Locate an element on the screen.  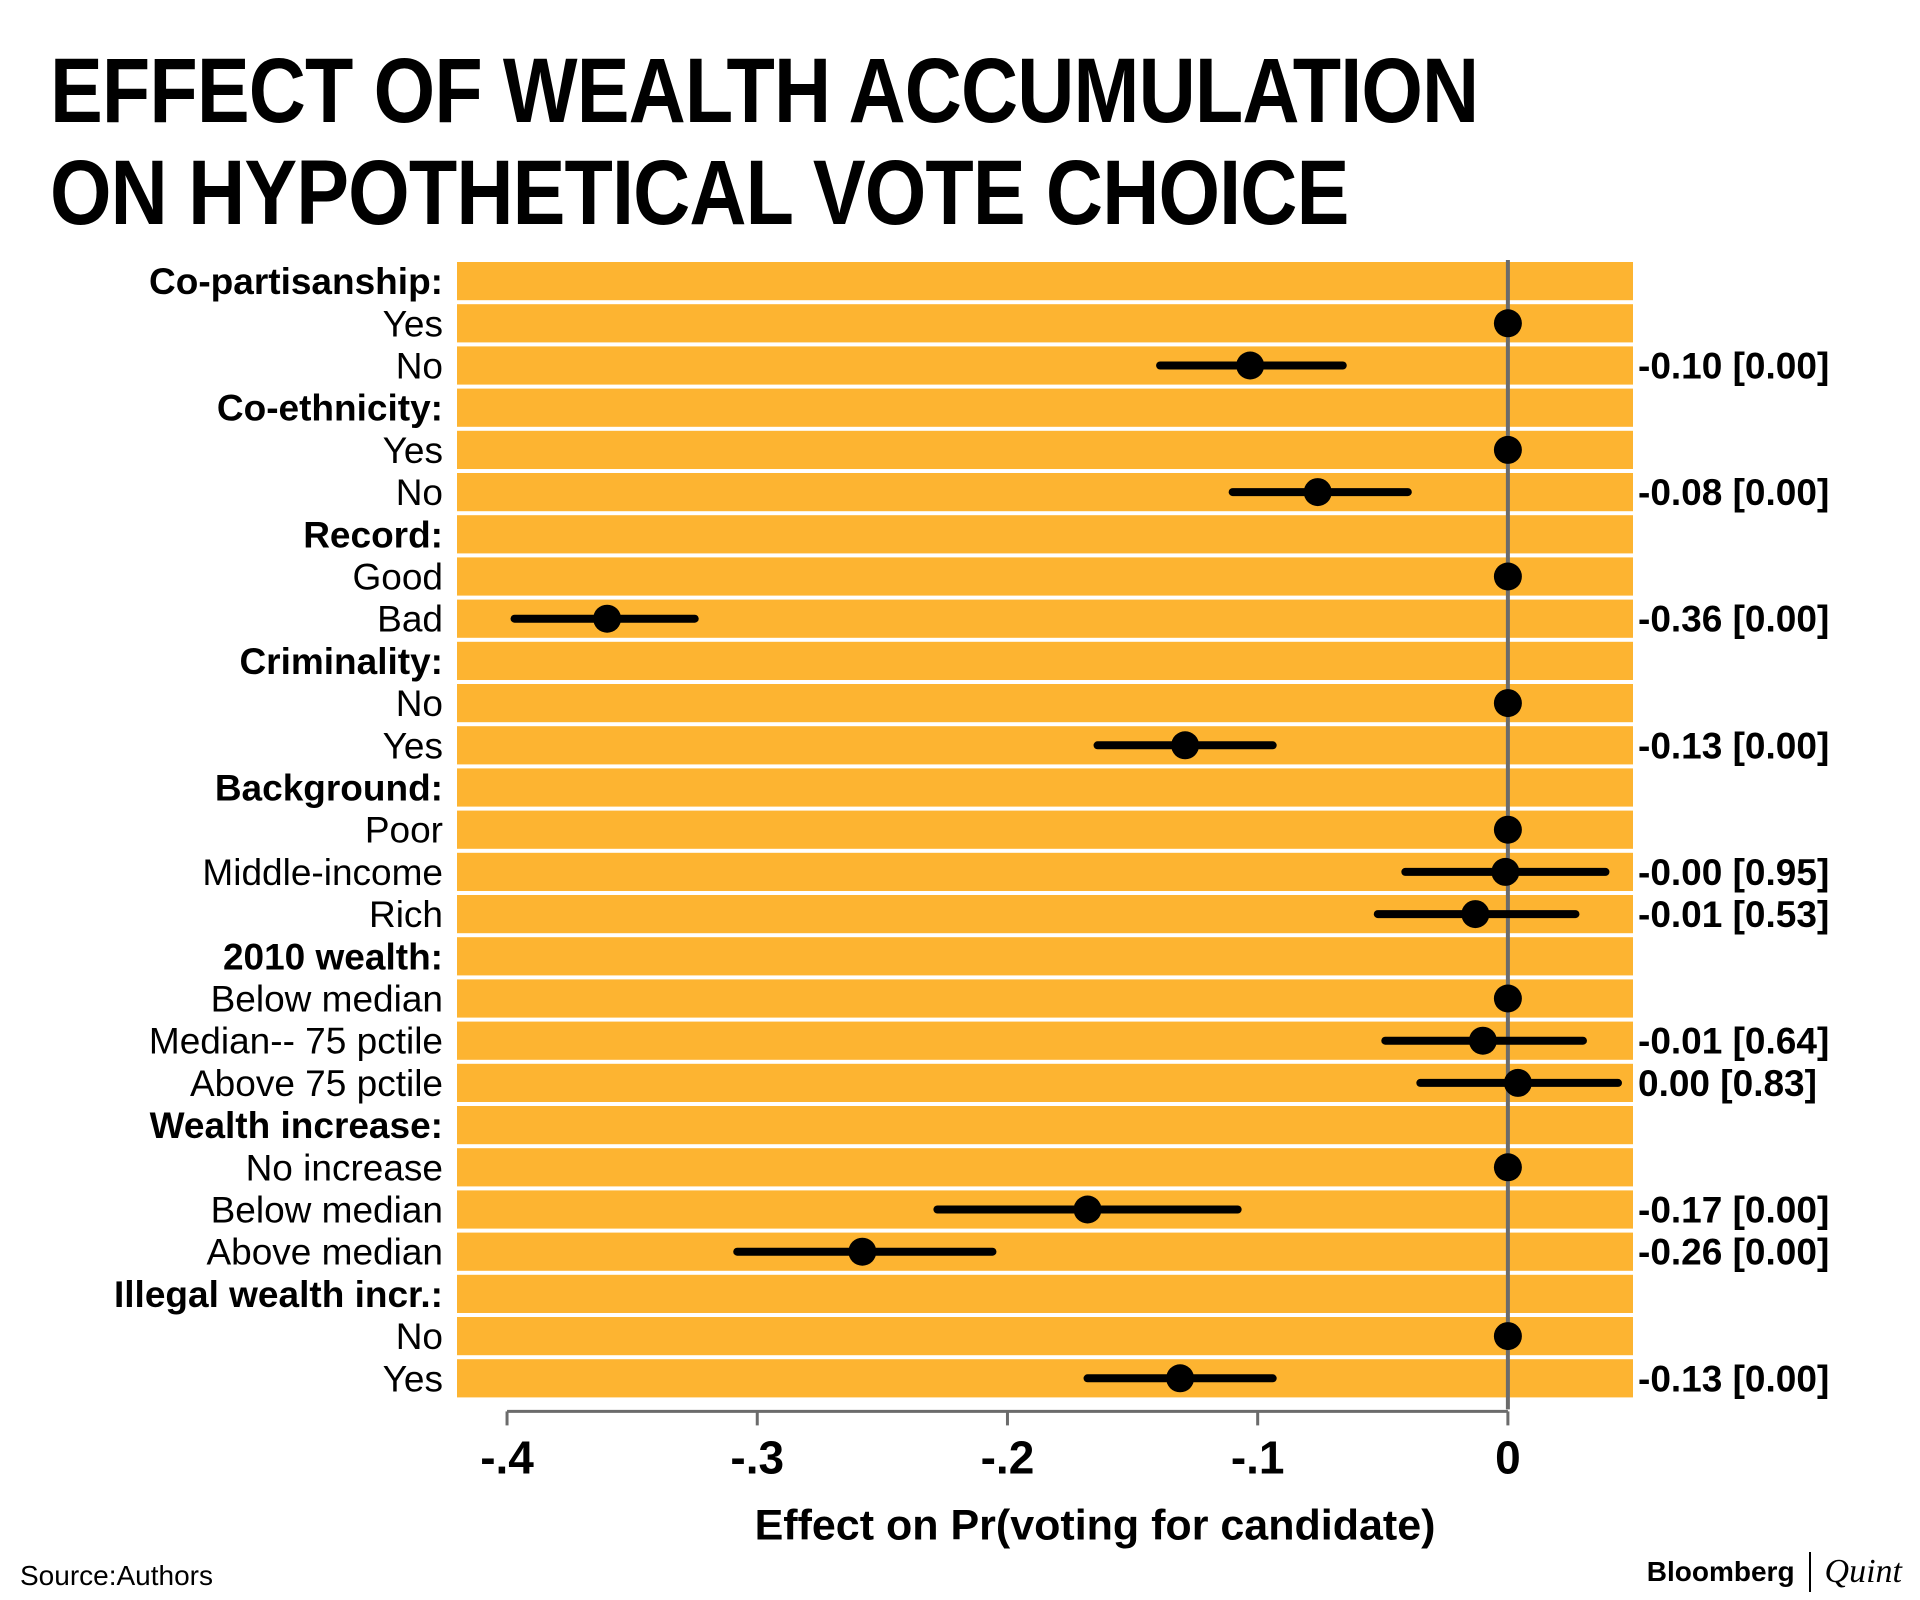
row-label: No increase is located at coordinates (344, 1167).